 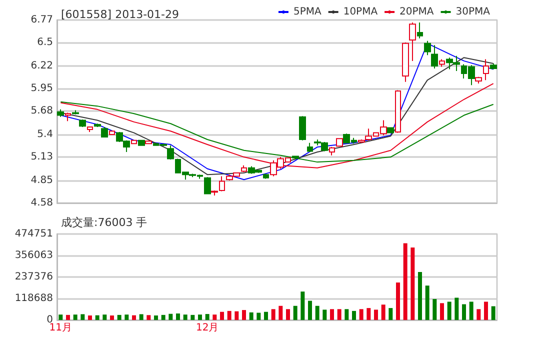 What do you see at coordinates (41, 20) in the screenshot?
I see `y-tick-label: 6.77` at bounding box center [41, 20].